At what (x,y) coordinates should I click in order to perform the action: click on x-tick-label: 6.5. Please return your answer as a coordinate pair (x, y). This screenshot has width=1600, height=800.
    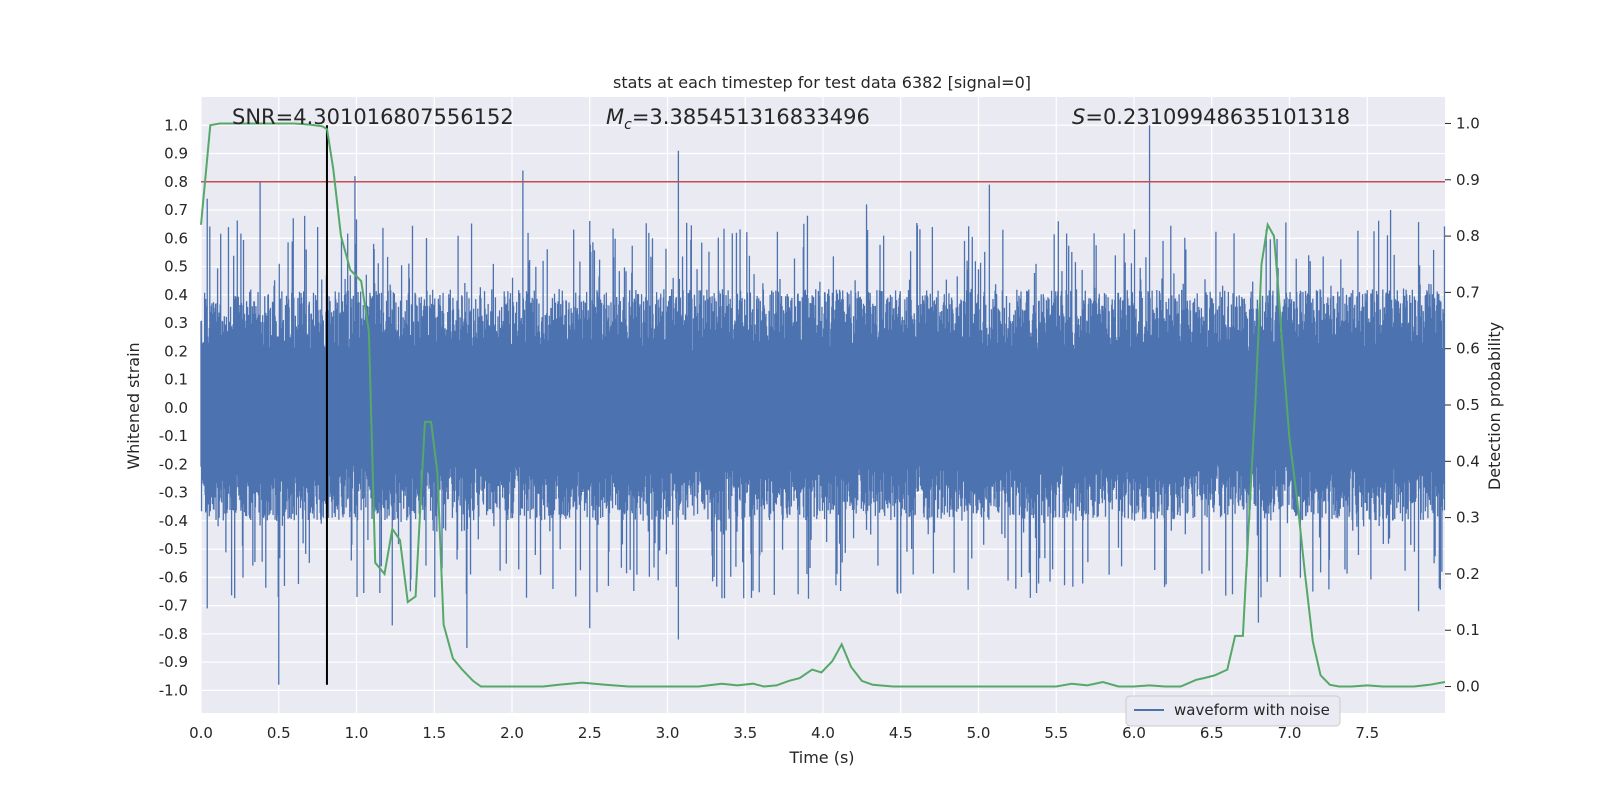
    Looking at the image, I should click on (1212, 733).